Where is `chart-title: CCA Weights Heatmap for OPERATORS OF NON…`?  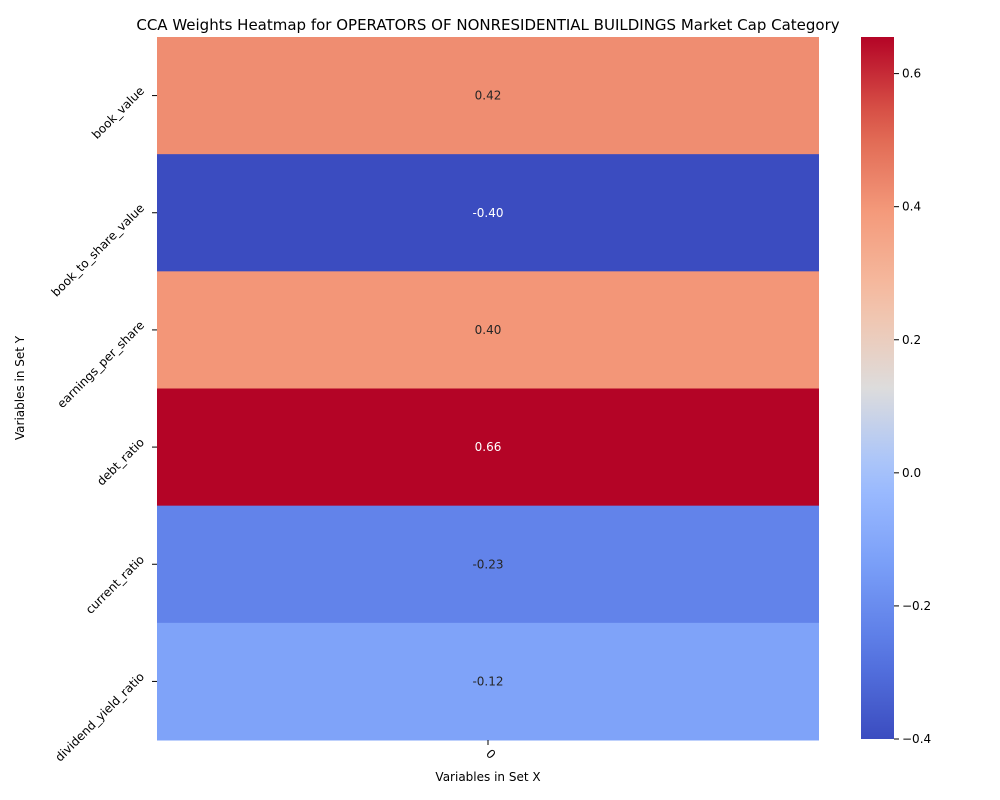
chart-title: CCA Weights Heatmap for OPERATORS OF NON… is located at coordinates (487, 25).